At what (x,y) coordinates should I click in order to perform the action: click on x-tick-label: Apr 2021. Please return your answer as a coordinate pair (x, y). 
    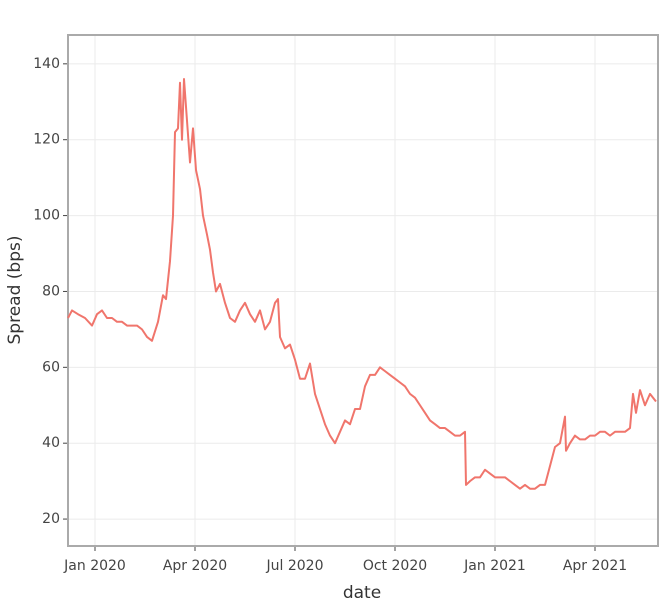
    Looking at the image, I should click on (595, 566).